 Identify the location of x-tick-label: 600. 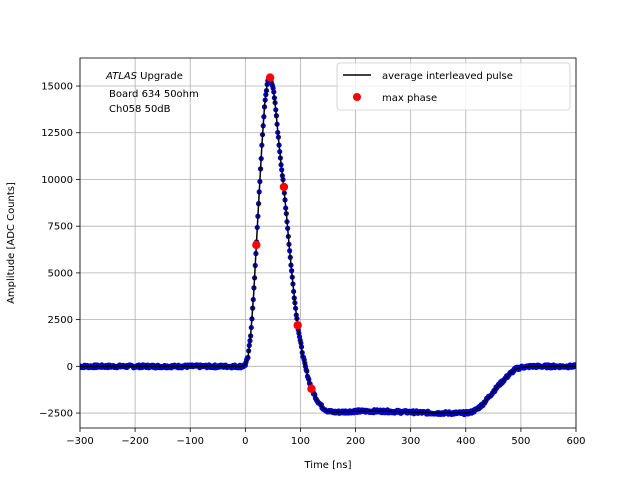
(575, 441).